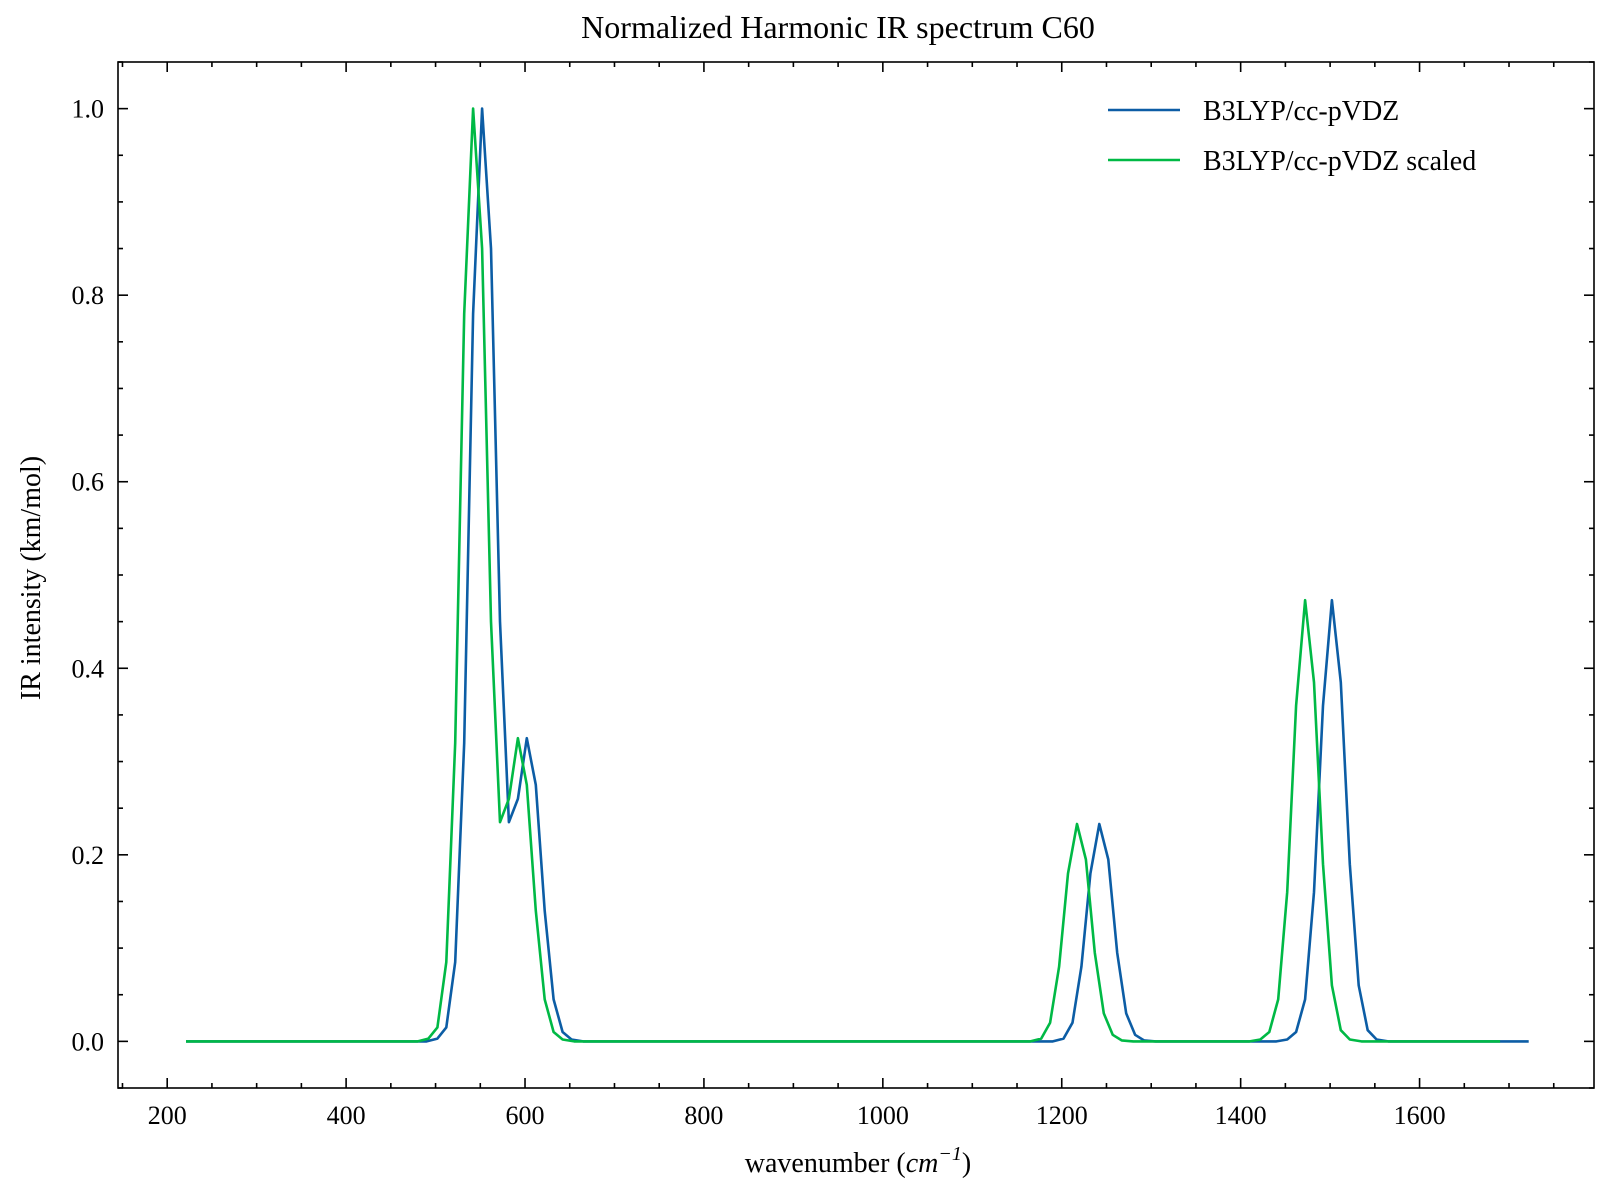 The width and height of the screenshot is (1606, 1192). I want to click on x-tick-label: 800, so click(703, 1115).